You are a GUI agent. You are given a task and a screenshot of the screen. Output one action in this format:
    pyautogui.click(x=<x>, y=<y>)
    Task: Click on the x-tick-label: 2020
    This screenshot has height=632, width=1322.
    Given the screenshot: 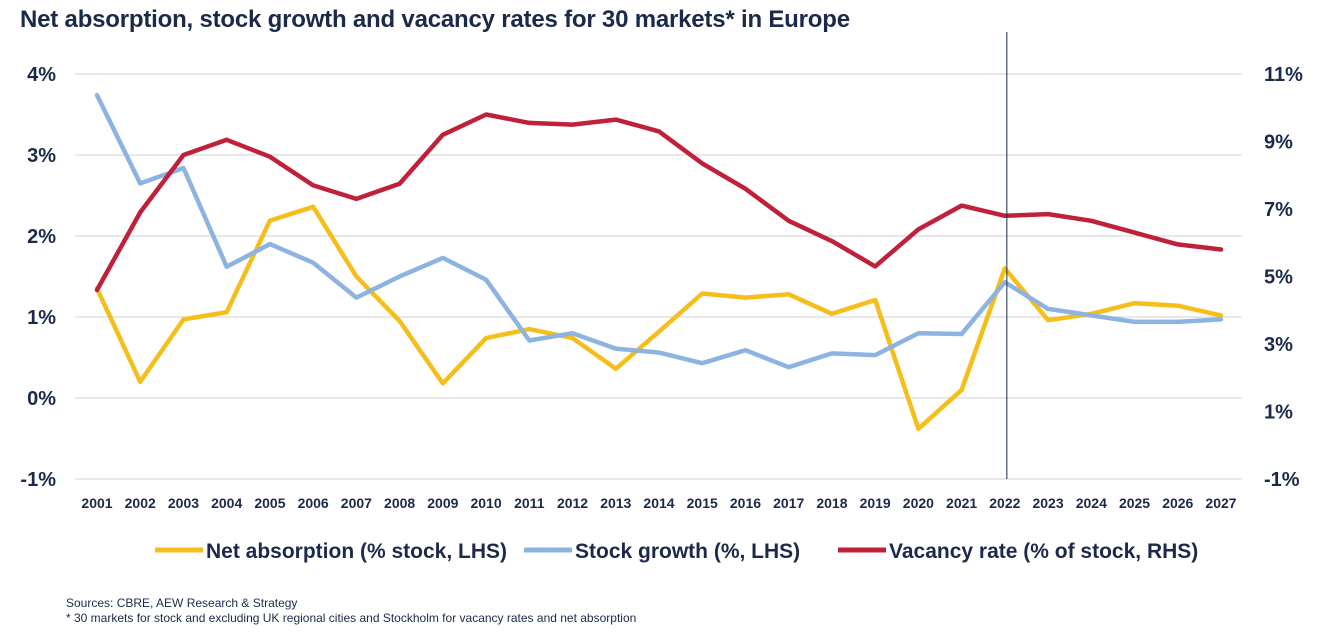 What is the action you would take?
    pyautogui.click(x=918, y=503)
    